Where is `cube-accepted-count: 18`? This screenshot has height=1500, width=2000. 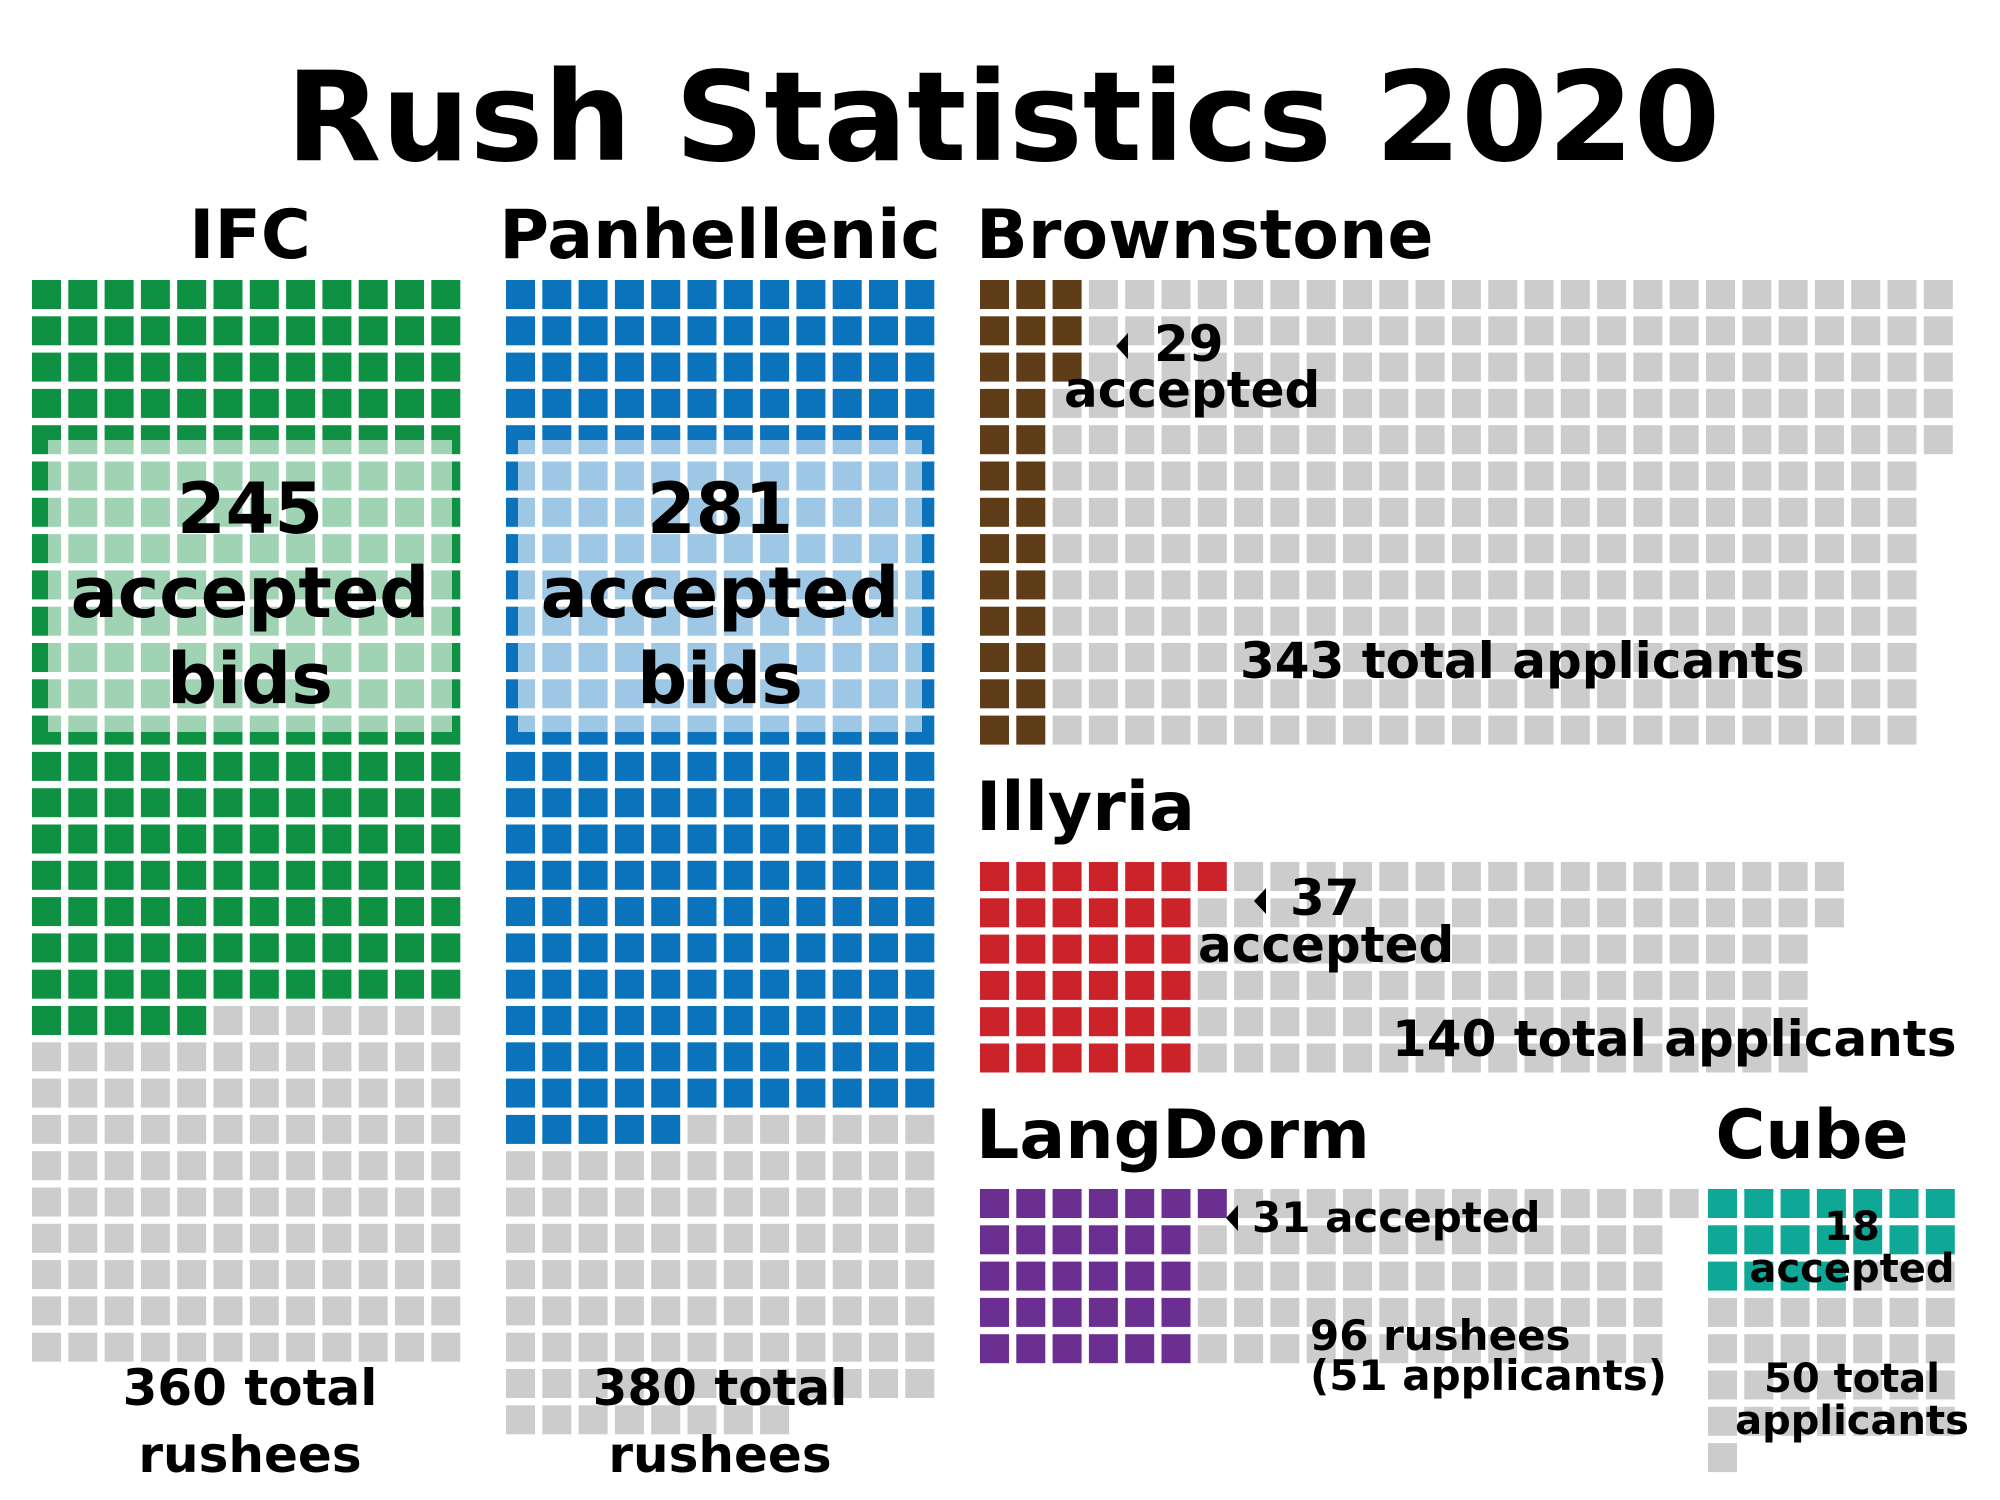 cube-accepted-count: 18 is located at coordinates (1852, 1227).